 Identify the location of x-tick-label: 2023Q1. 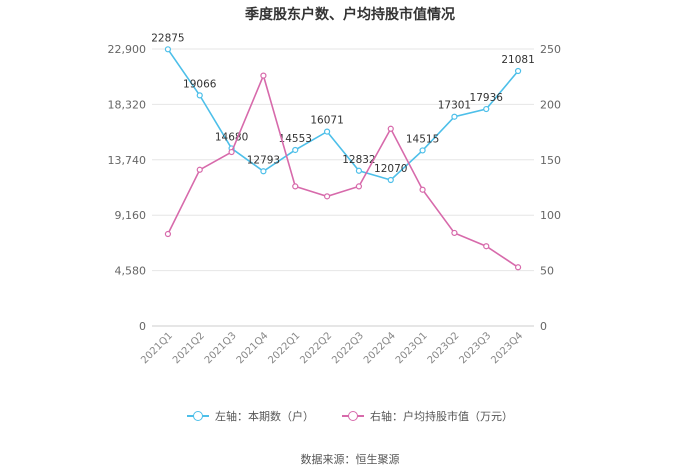
(412, 348).